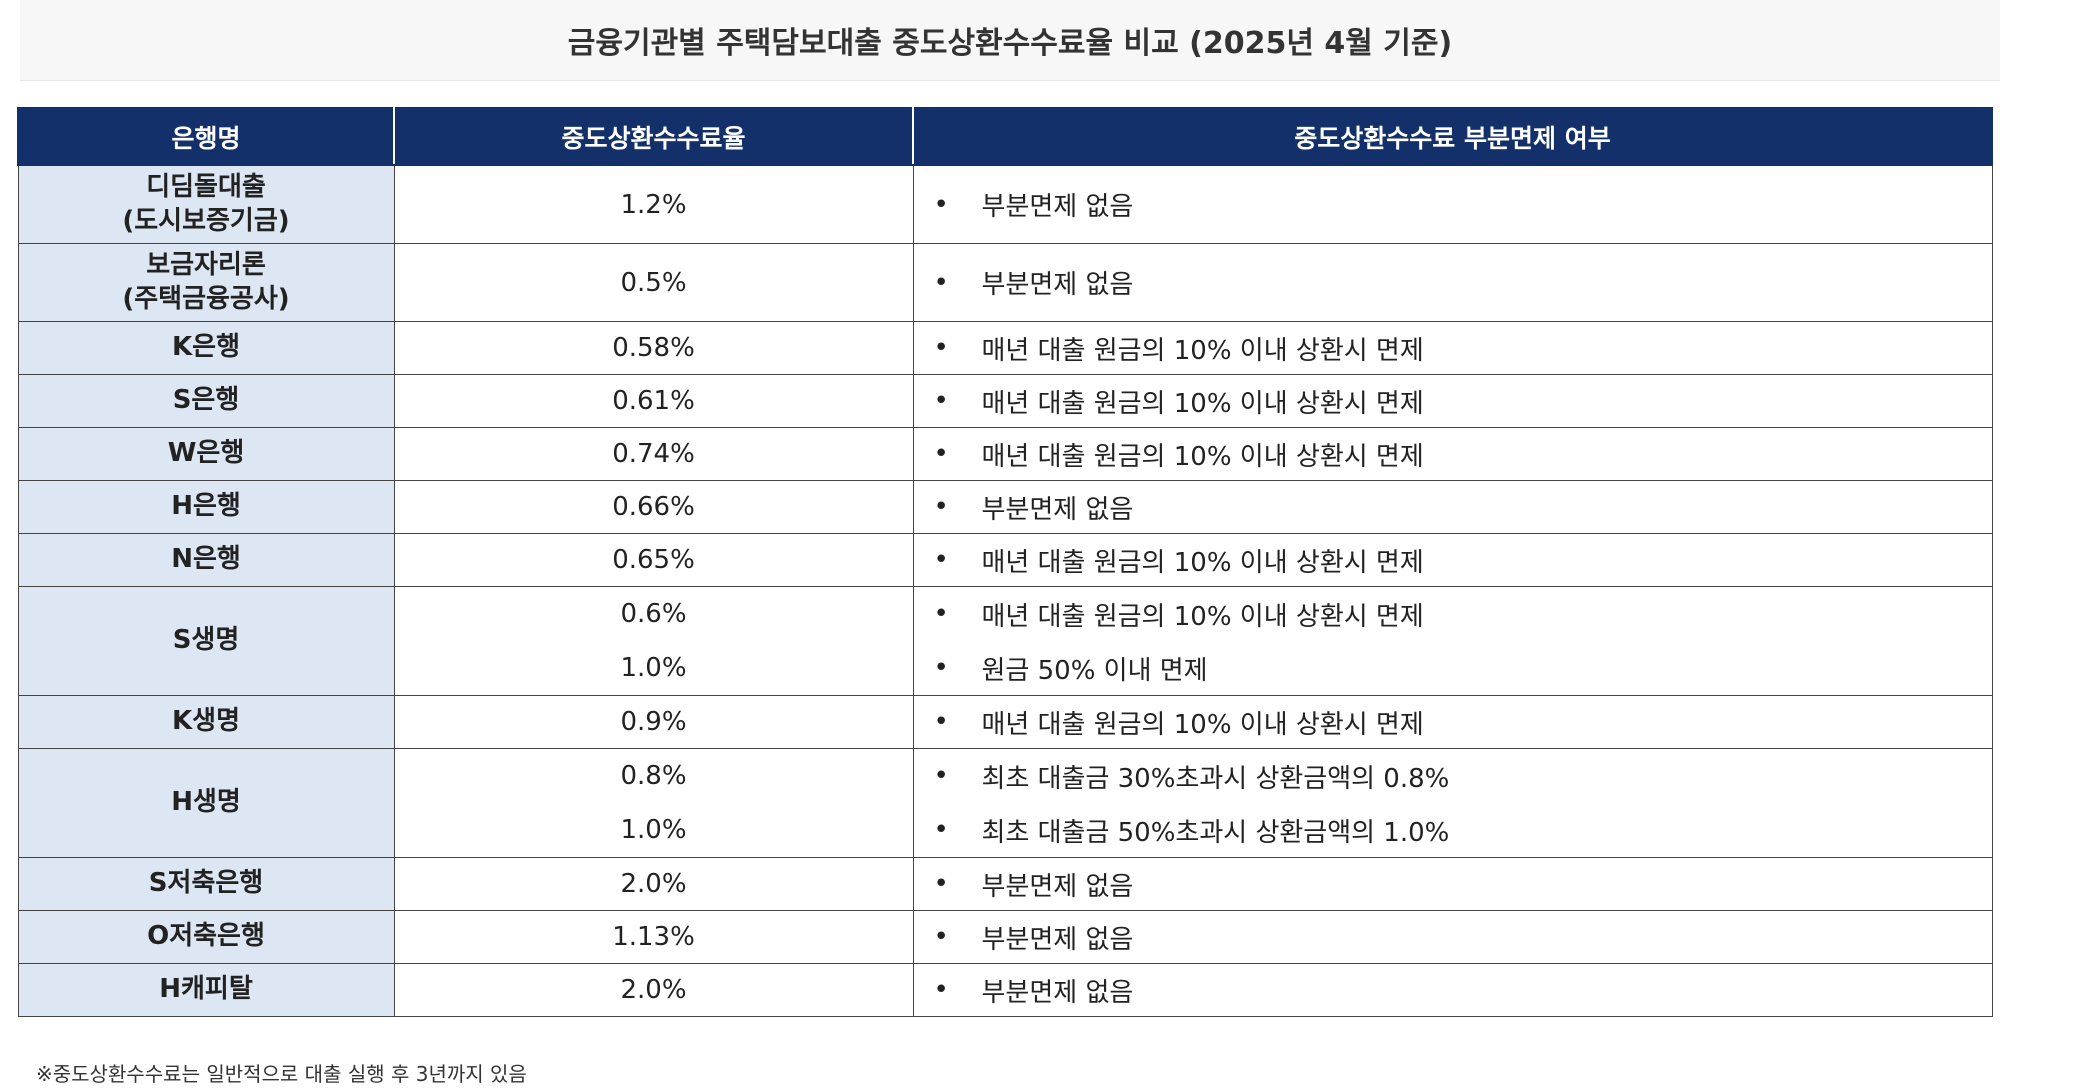 This screenshot has width=2088, height=1090. Describe the element at coordinates (1463, 668) in the screenshot. I see `note: 원금 50% 이내 면제` at that location.